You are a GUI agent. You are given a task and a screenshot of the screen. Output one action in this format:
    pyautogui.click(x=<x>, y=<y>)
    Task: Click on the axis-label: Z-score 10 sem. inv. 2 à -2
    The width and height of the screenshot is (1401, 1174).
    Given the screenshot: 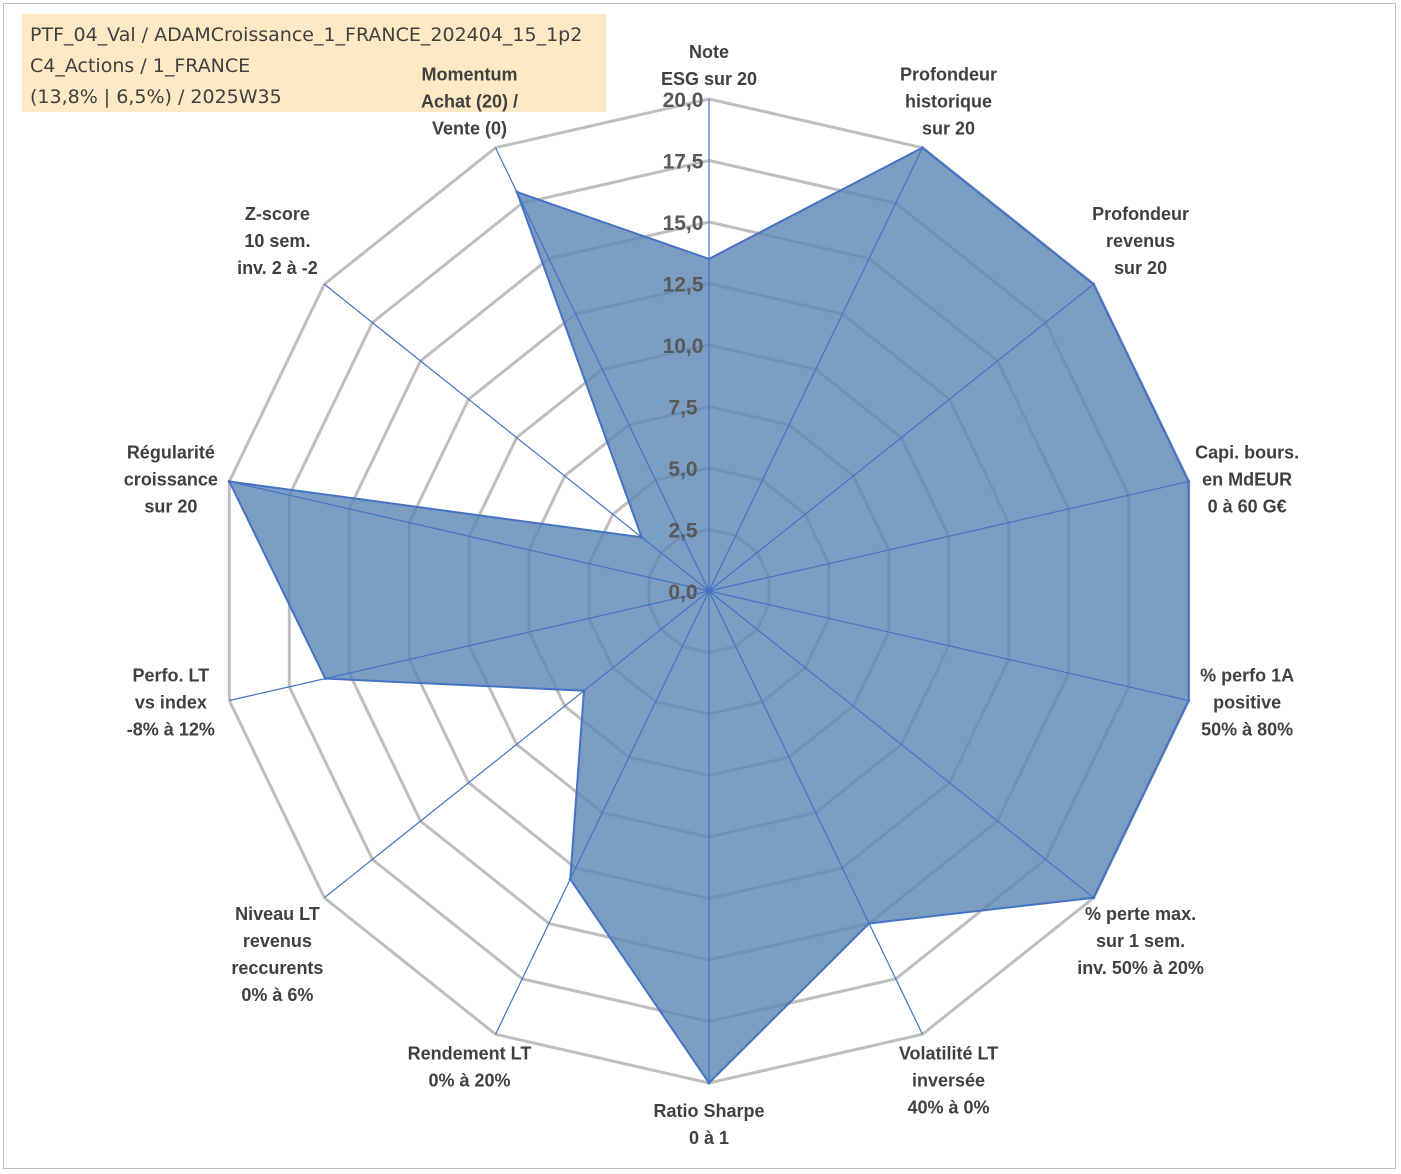 What is the action you would take?
    pyautogui.click(x=277, y=241)
    